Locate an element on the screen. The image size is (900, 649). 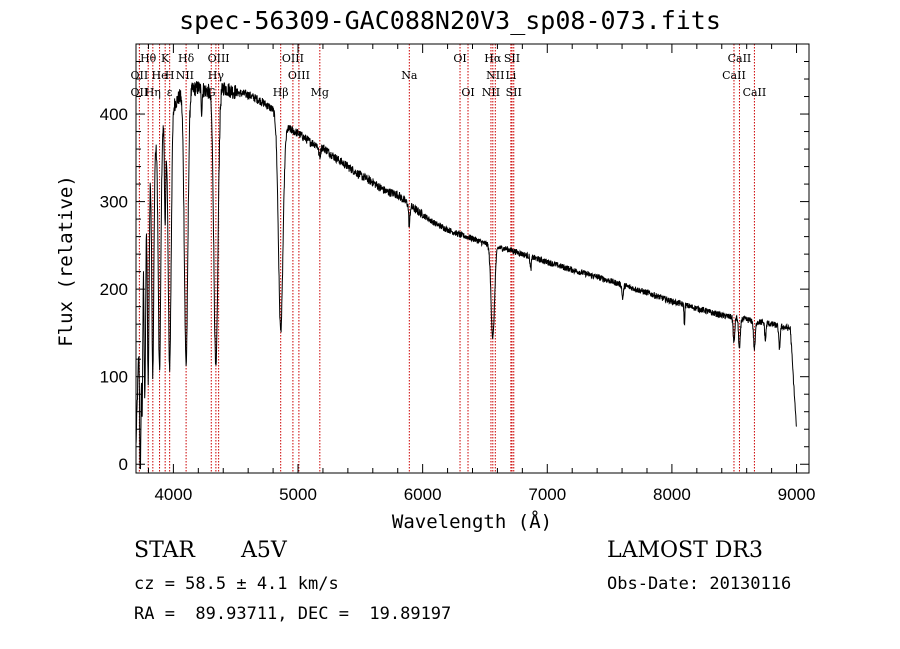
line-marker-label: G is located at coordinates (211, 92).